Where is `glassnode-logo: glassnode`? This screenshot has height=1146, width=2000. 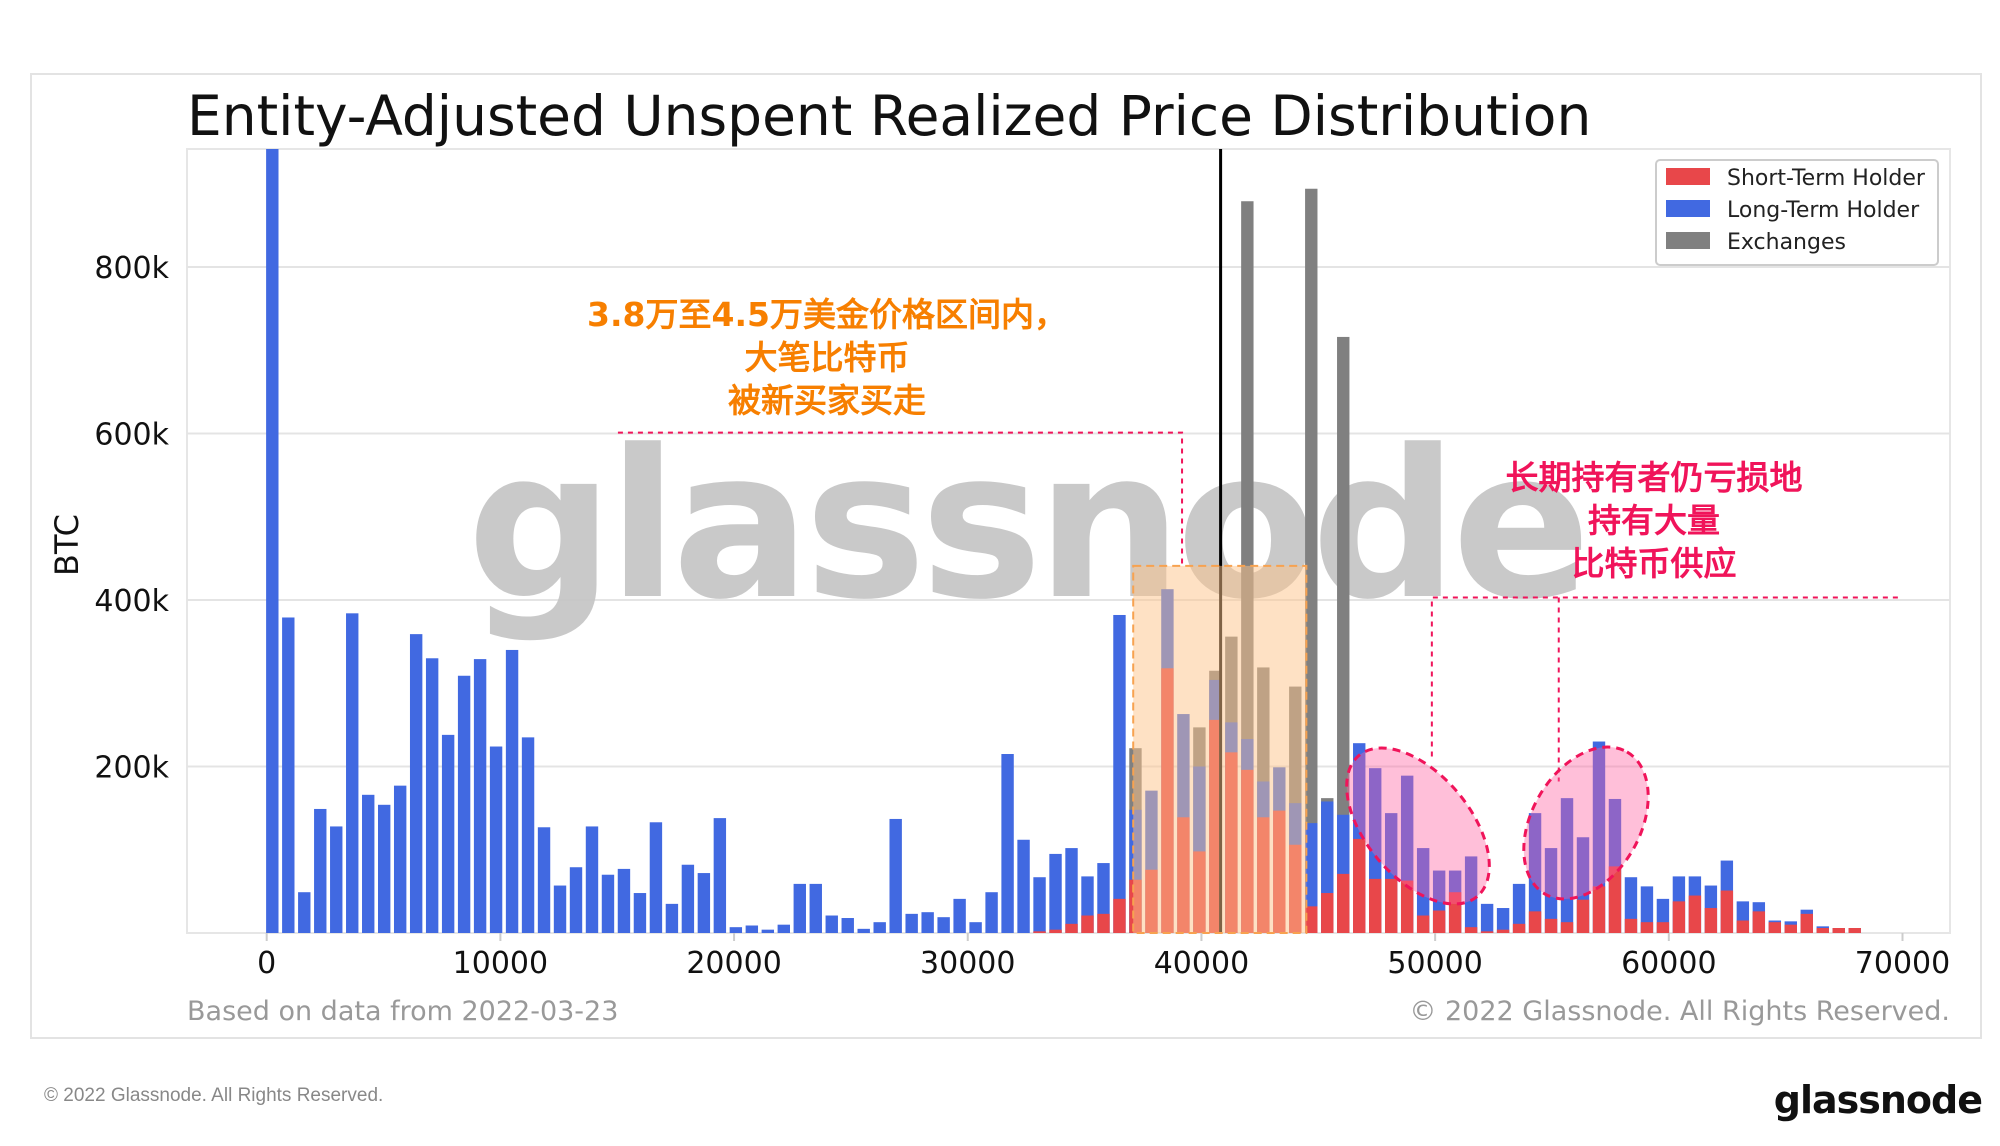 glassnode-logo: glassnode is located at coordinates (1878, 1100).